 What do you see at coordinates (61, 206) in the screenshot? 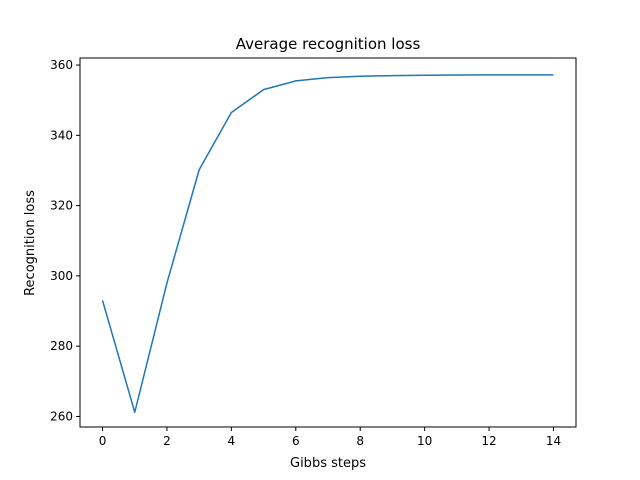
I see `y-tick-label: 320` at bounding box center [61, 206].